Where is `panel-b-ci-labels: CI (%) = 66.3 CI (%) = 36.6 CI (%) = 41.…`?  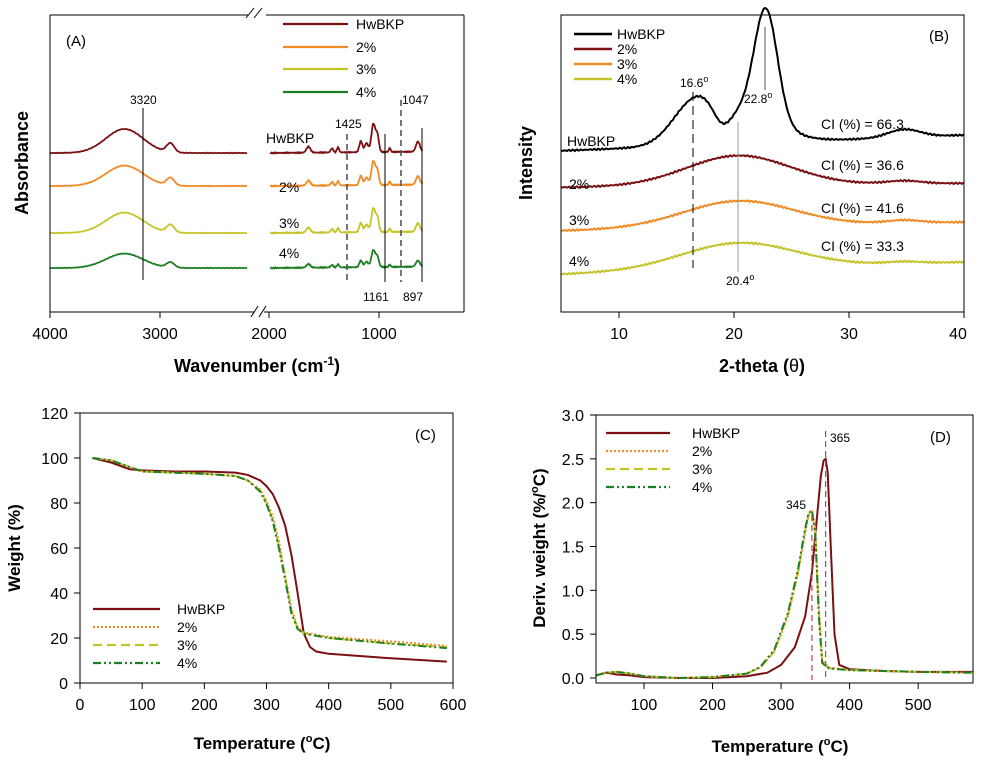
panel-b-ci-labels: CI (%) = 66.3 CI (%) = 36.6 CI (%) = 41.… is located at coordinates (862, 185).